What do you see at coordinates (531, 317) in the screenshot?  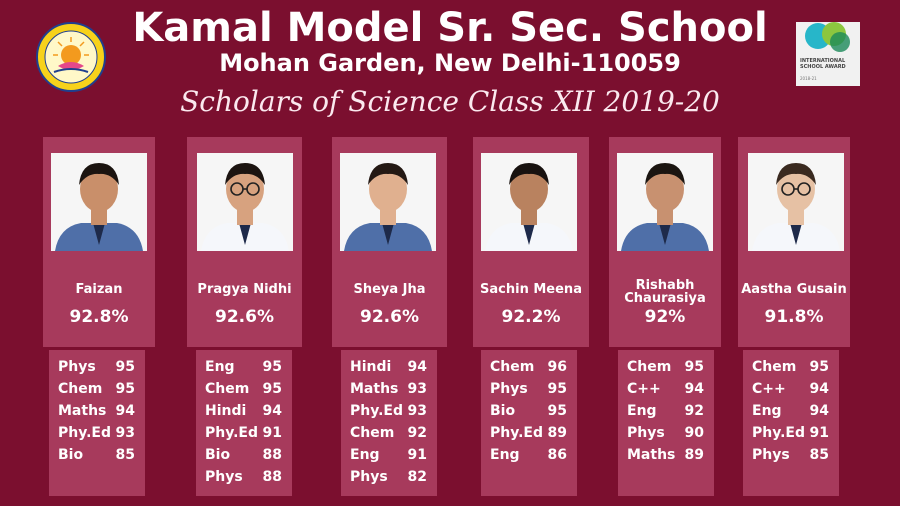 I see `student-percentage: 92.2%` at bounding box center [531, 317].